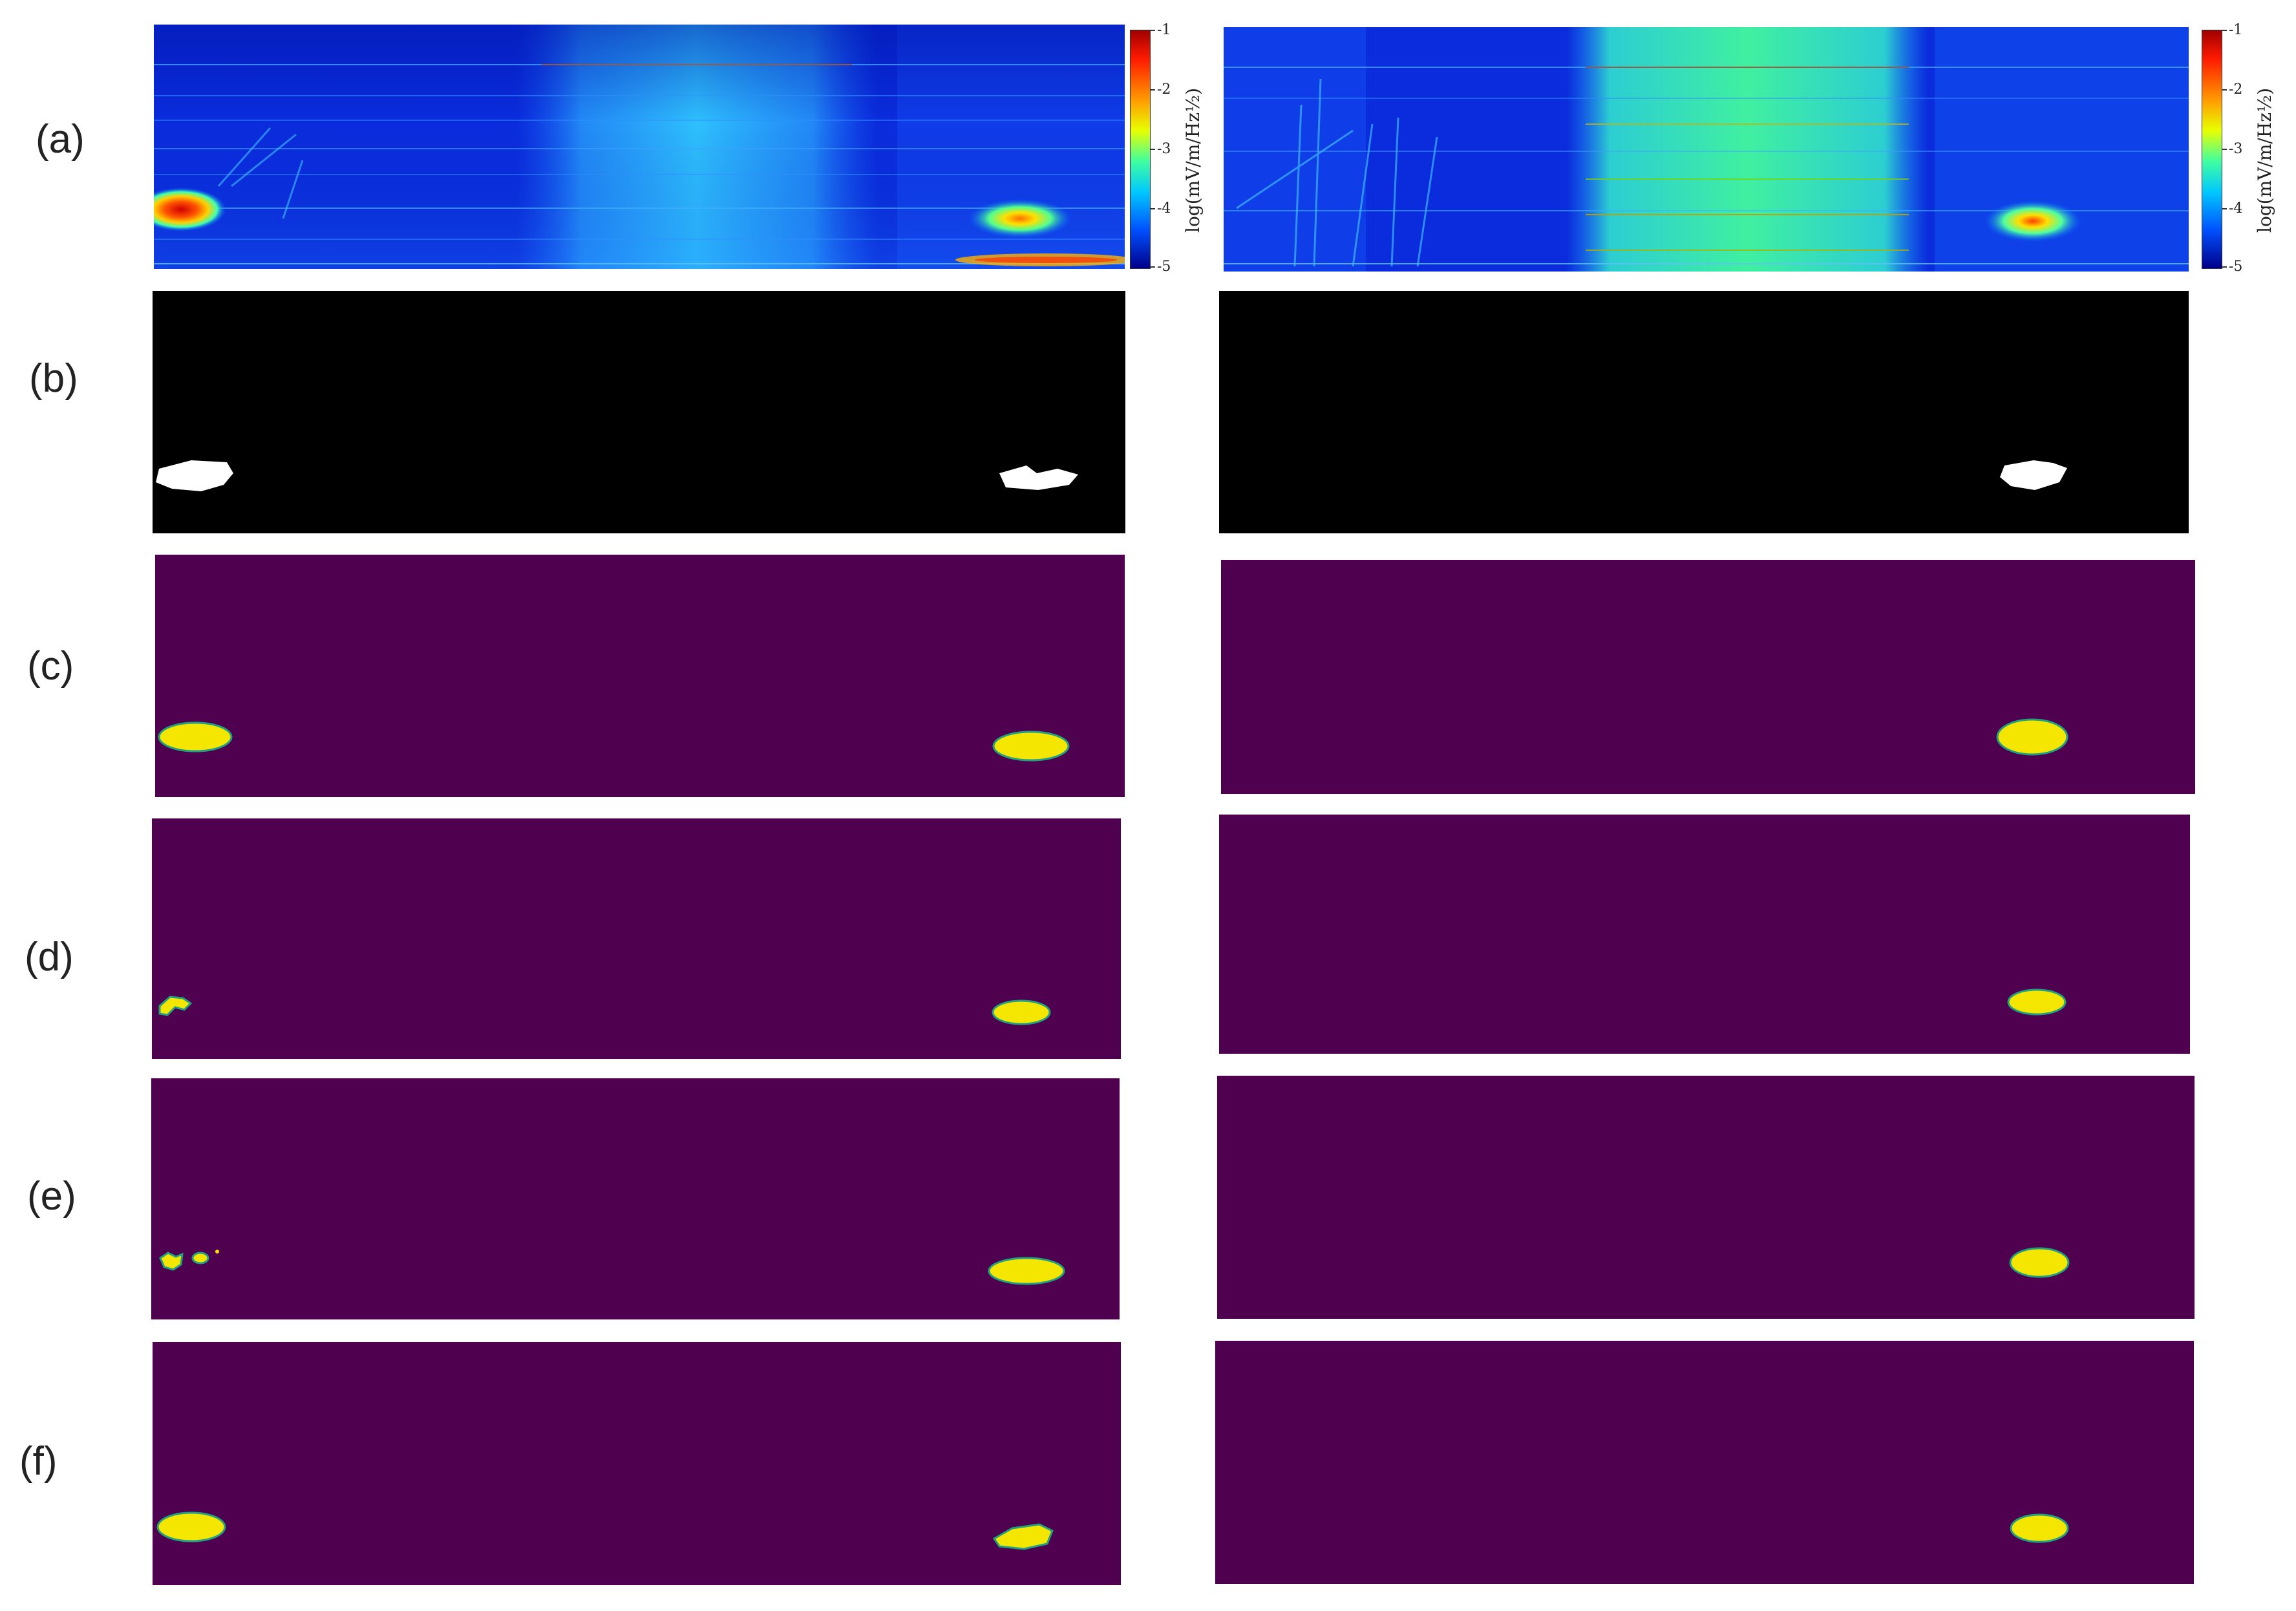 This screenshot has height=1611, width=2296. What do you see at coordinates (1140, 149) in the screenshot?
I see `colorbar-left` at bounding box center [1140, 149].